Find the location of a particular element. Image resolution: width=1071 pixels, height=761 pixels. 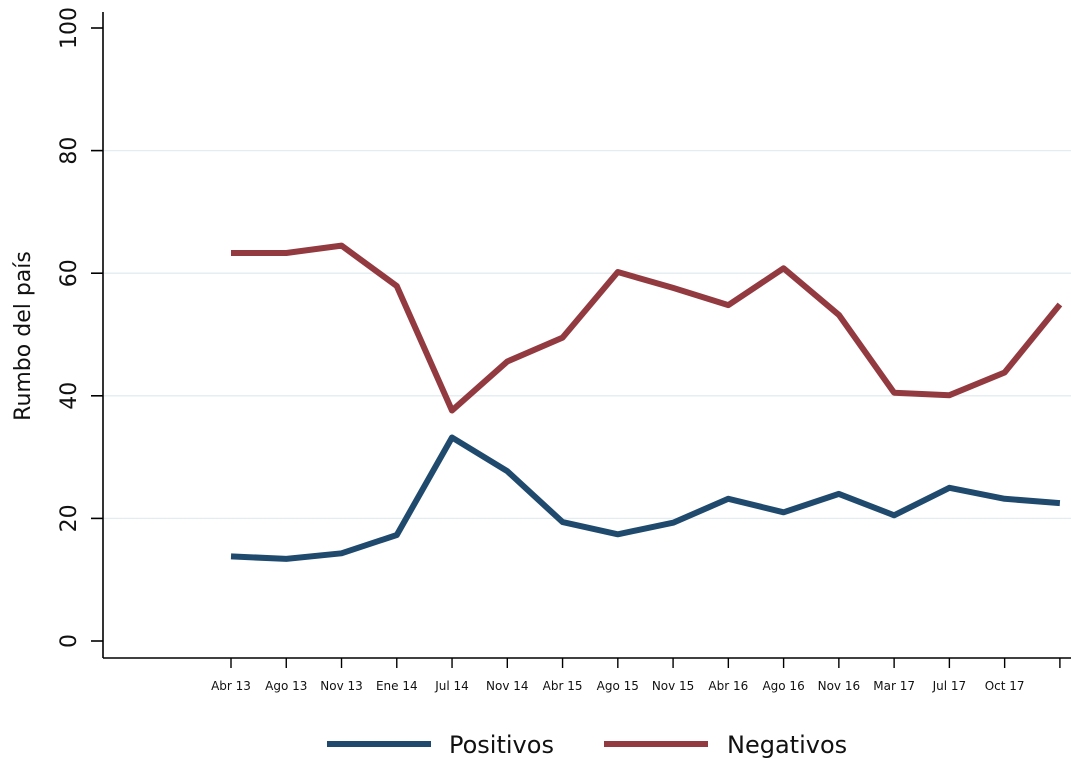

y-tick-label: 40 is located at coordinates (69, 396).